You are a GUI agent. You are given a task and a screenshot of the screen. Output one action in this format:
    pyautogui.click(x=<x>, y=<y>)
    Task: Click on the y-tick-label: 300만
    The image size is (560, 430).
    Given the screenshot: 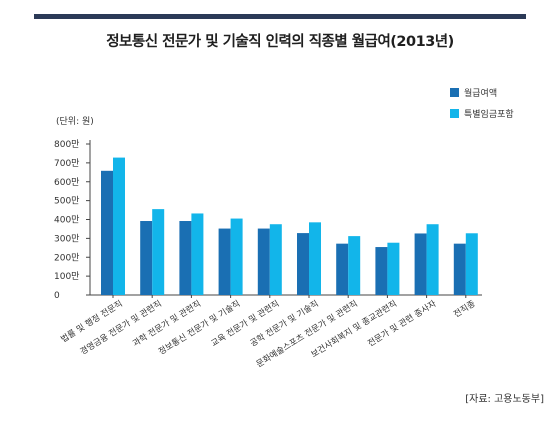 What is the action you would take?
    pyautogui.click(x=66, y=238)
    